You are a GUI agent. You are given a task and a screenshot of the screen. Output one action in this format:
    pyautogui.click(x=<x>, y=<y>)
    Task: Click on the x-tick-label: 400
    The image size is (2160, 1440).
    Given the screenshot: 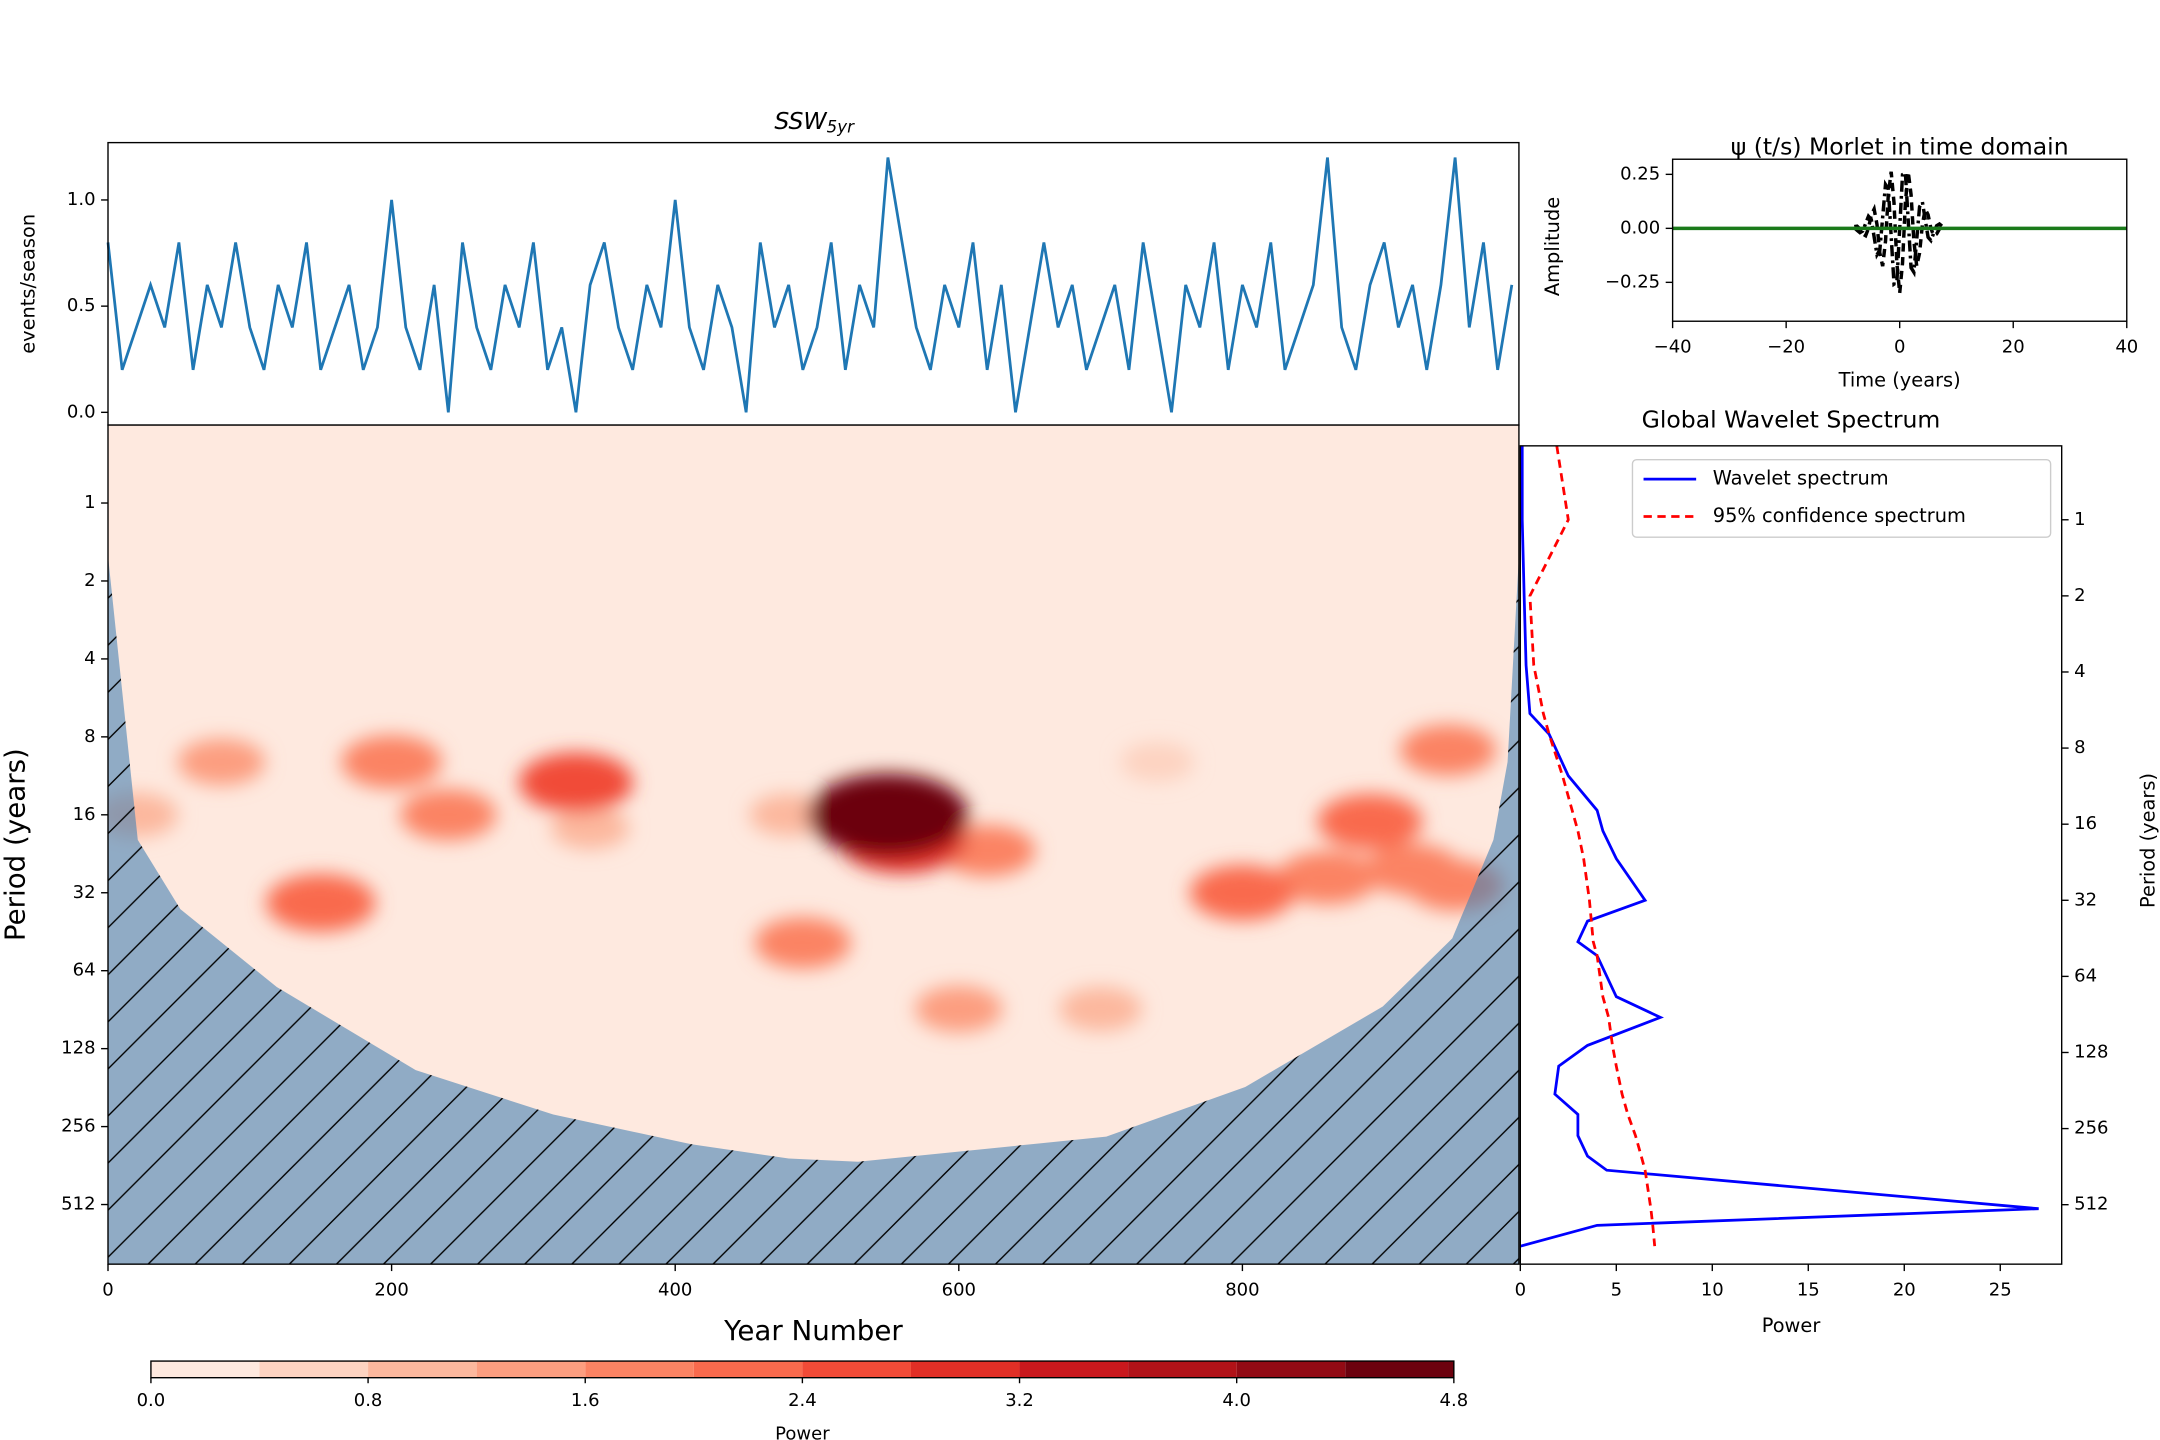 What is the action you would take?
    pyautogui.click(x=675, y=1289)
    